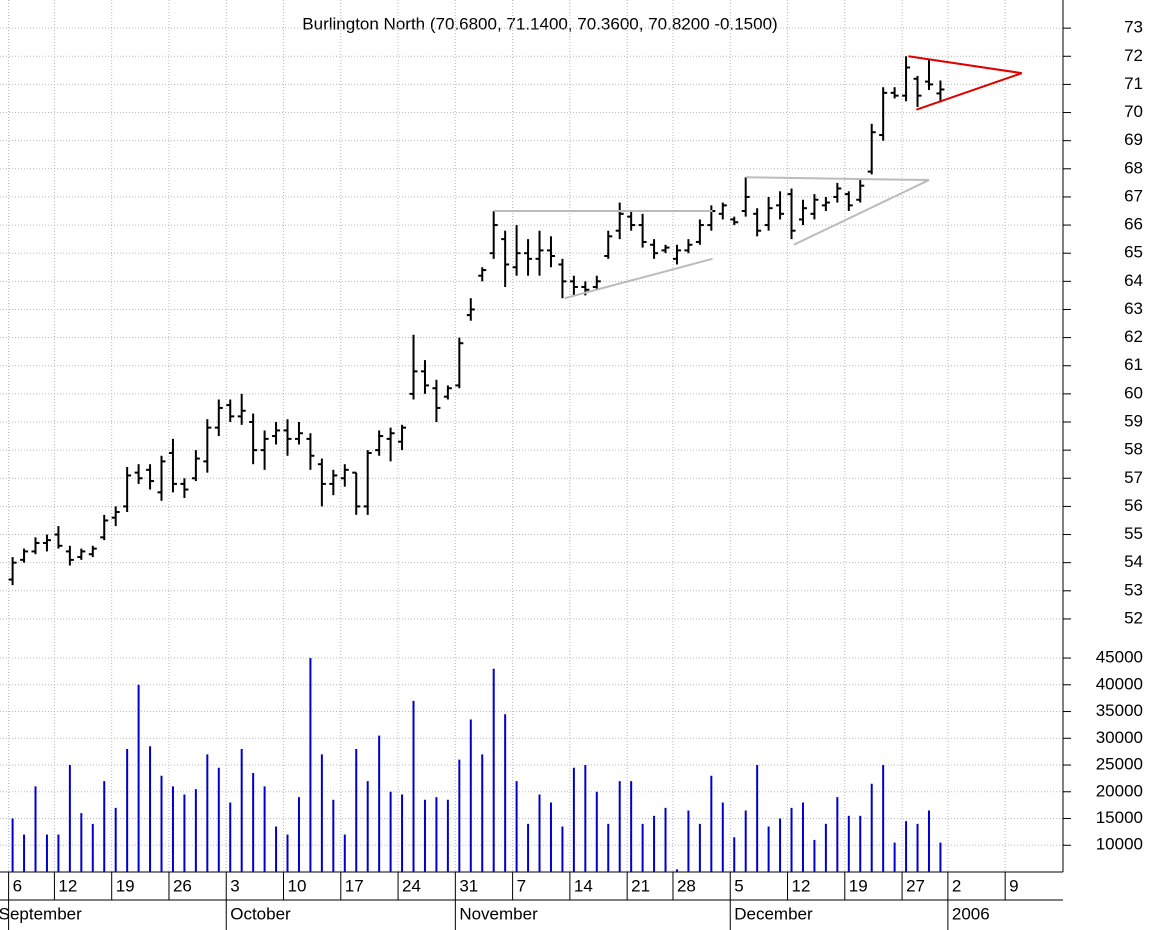  Describe the element at coordinates (1133, 252) in the screenshot. I see `y-tick-label: 65` at that location.